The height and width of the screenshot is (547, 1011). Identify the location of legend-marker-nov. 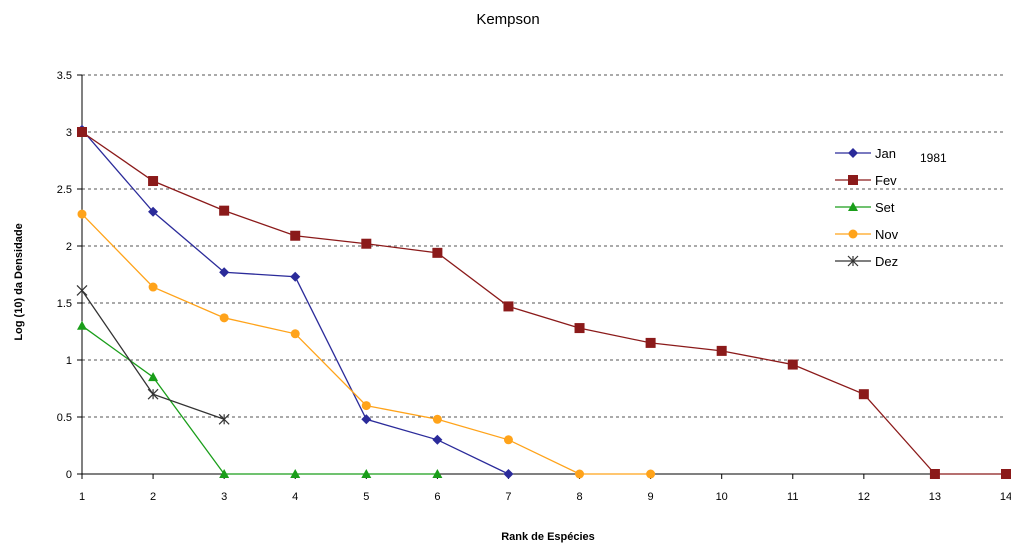
(853, 234).